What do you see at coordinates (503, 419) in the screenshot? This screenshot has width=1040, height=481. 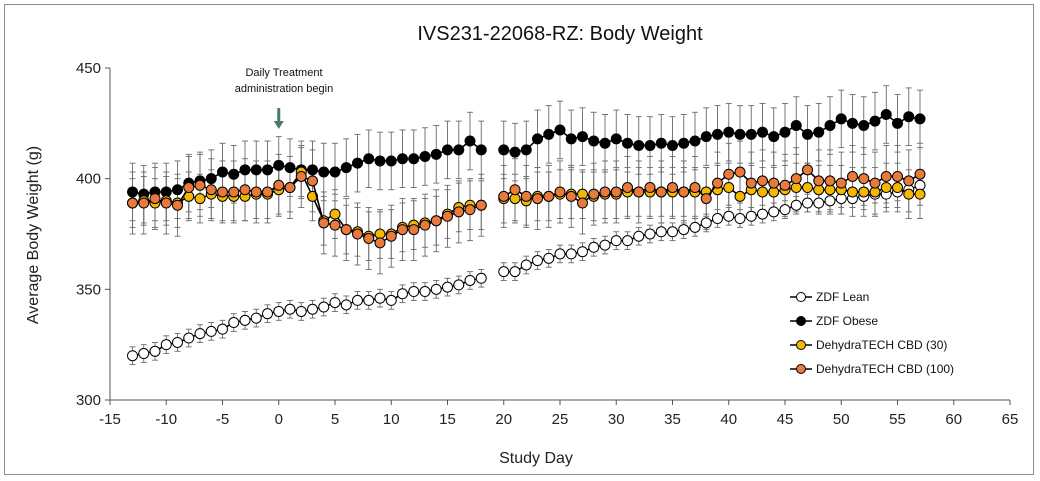 I see `x-tick-label: 20` at bounding box center [503, 419].